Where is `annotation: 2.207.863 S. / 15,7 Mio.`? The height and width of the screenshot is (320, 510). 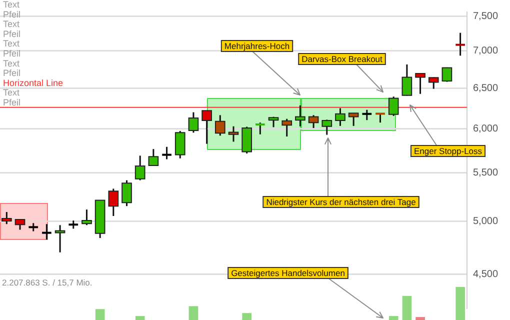 annotation: 2.207.863 S. / 15,7 Mio. is located at coordinates (47, 282).